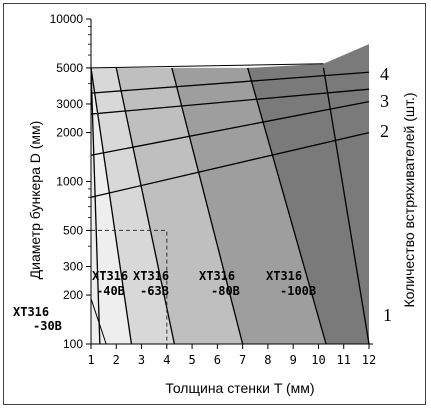  I want to click on zone-top-edge, so click(207, 66).